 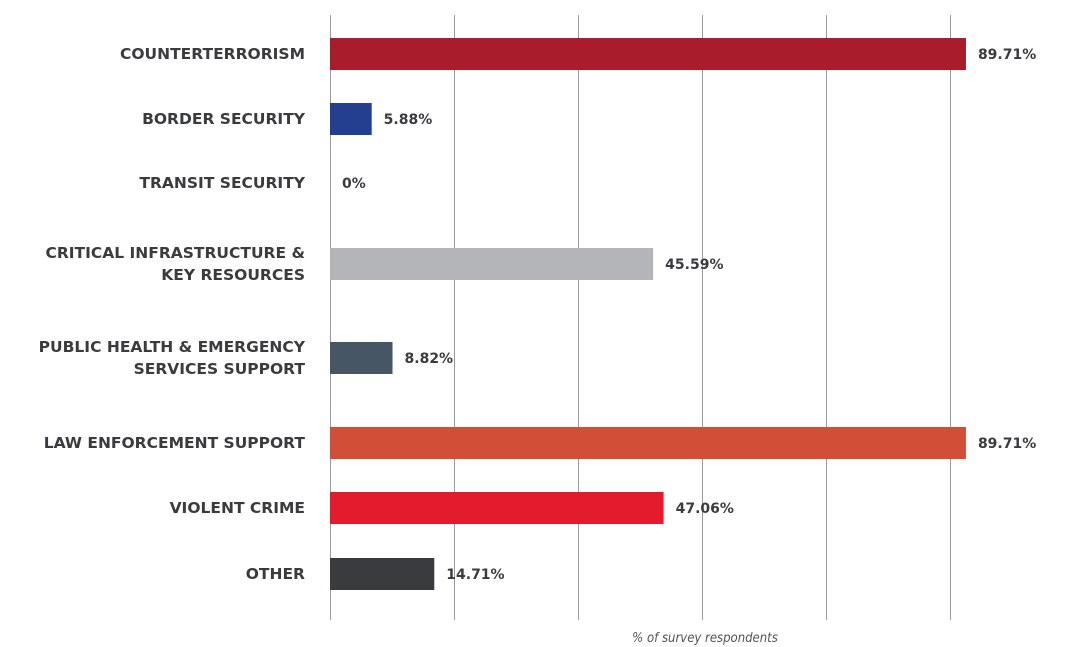 What do you see at coordinates (694, 265) in the screenshot?
I see `value-label-3: 45.59%` at bounding box center [694, 265].